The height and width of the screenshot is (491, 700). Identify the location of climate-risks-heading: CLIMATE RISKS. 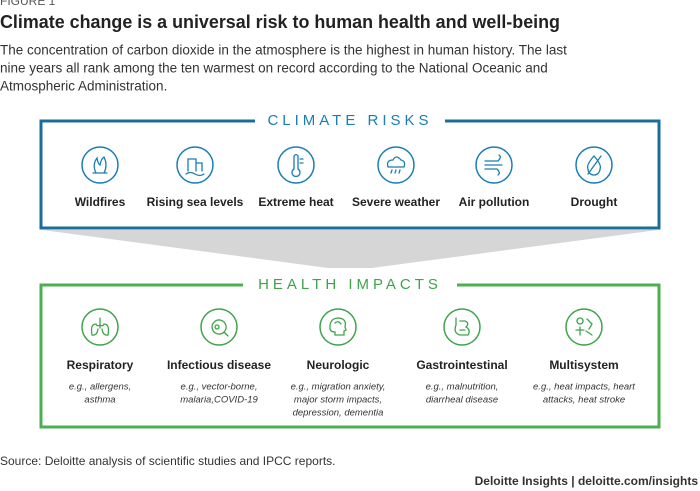
(349, 120).